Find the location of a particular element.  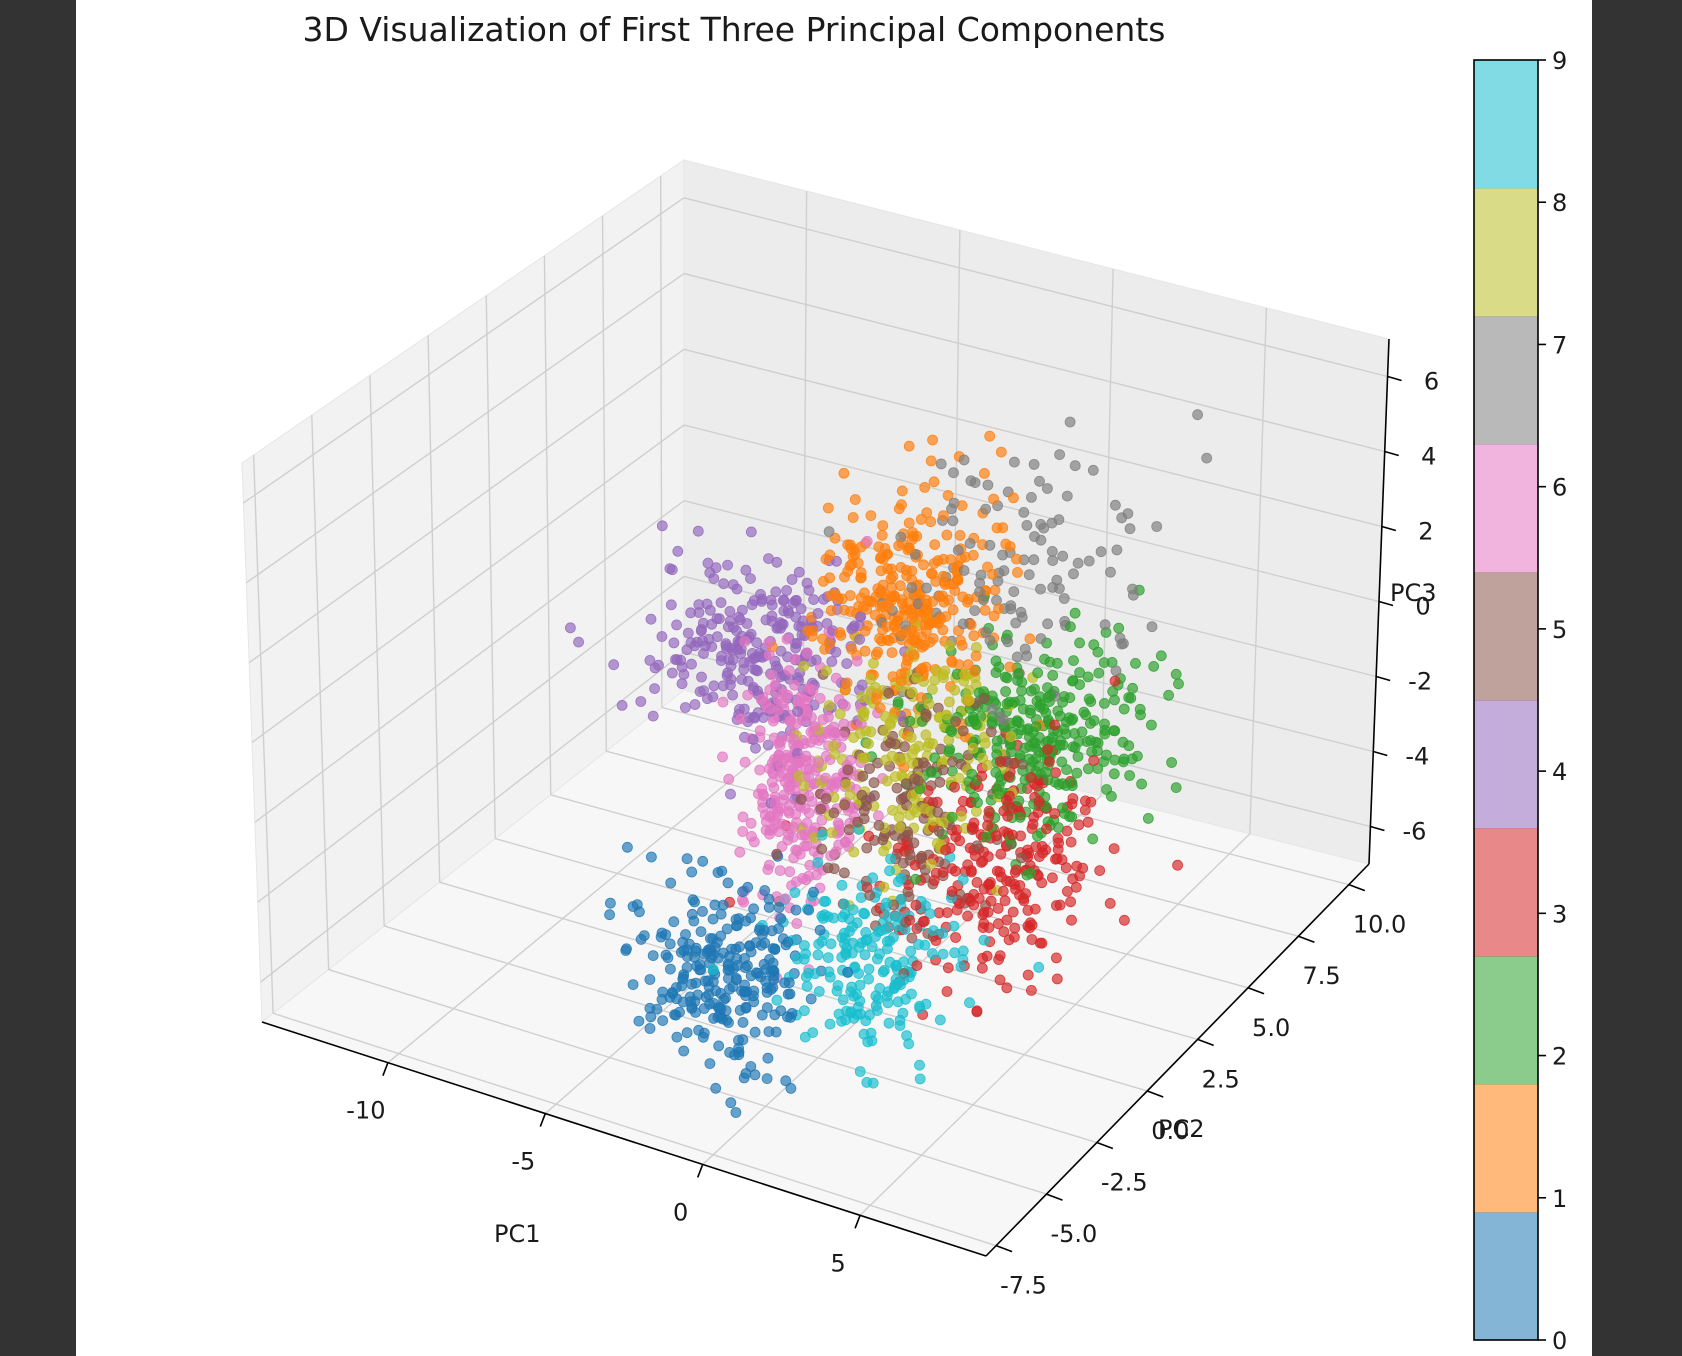

z-tick-label: 4 is located at coordinates (1428, 457).